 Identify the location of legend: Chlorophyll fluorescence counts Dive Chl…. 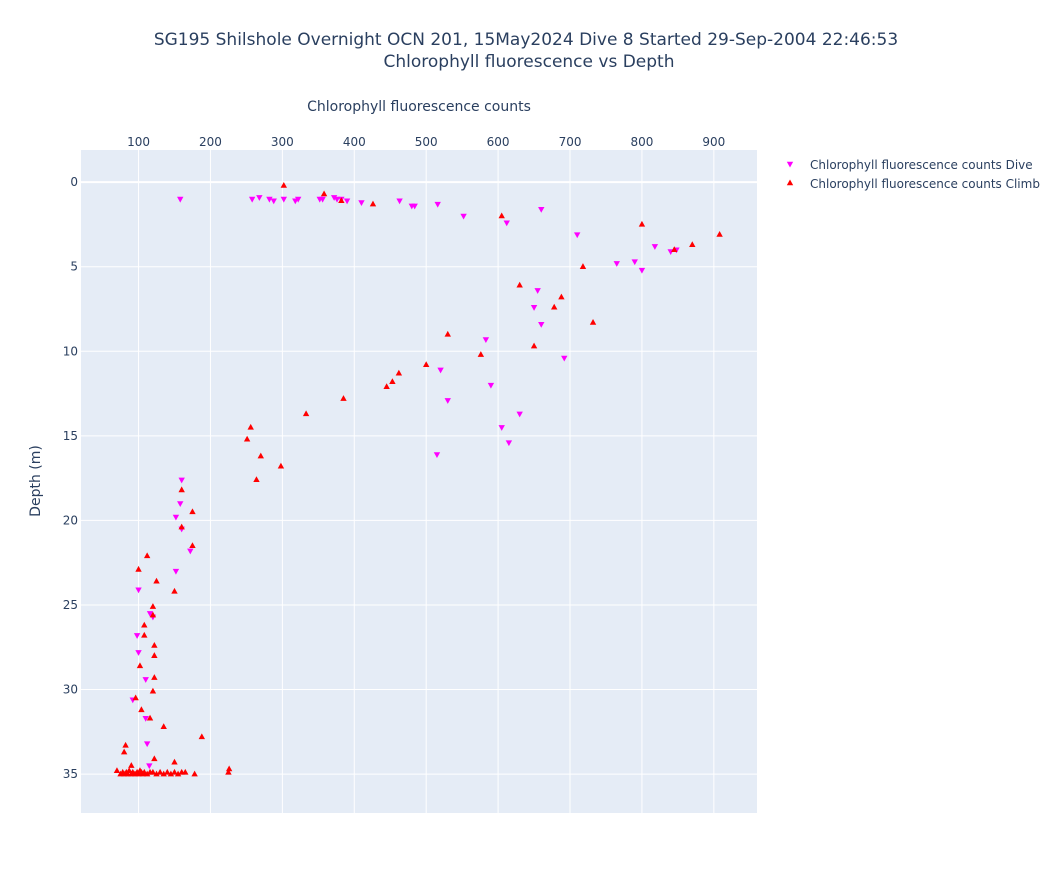
(913, 174).